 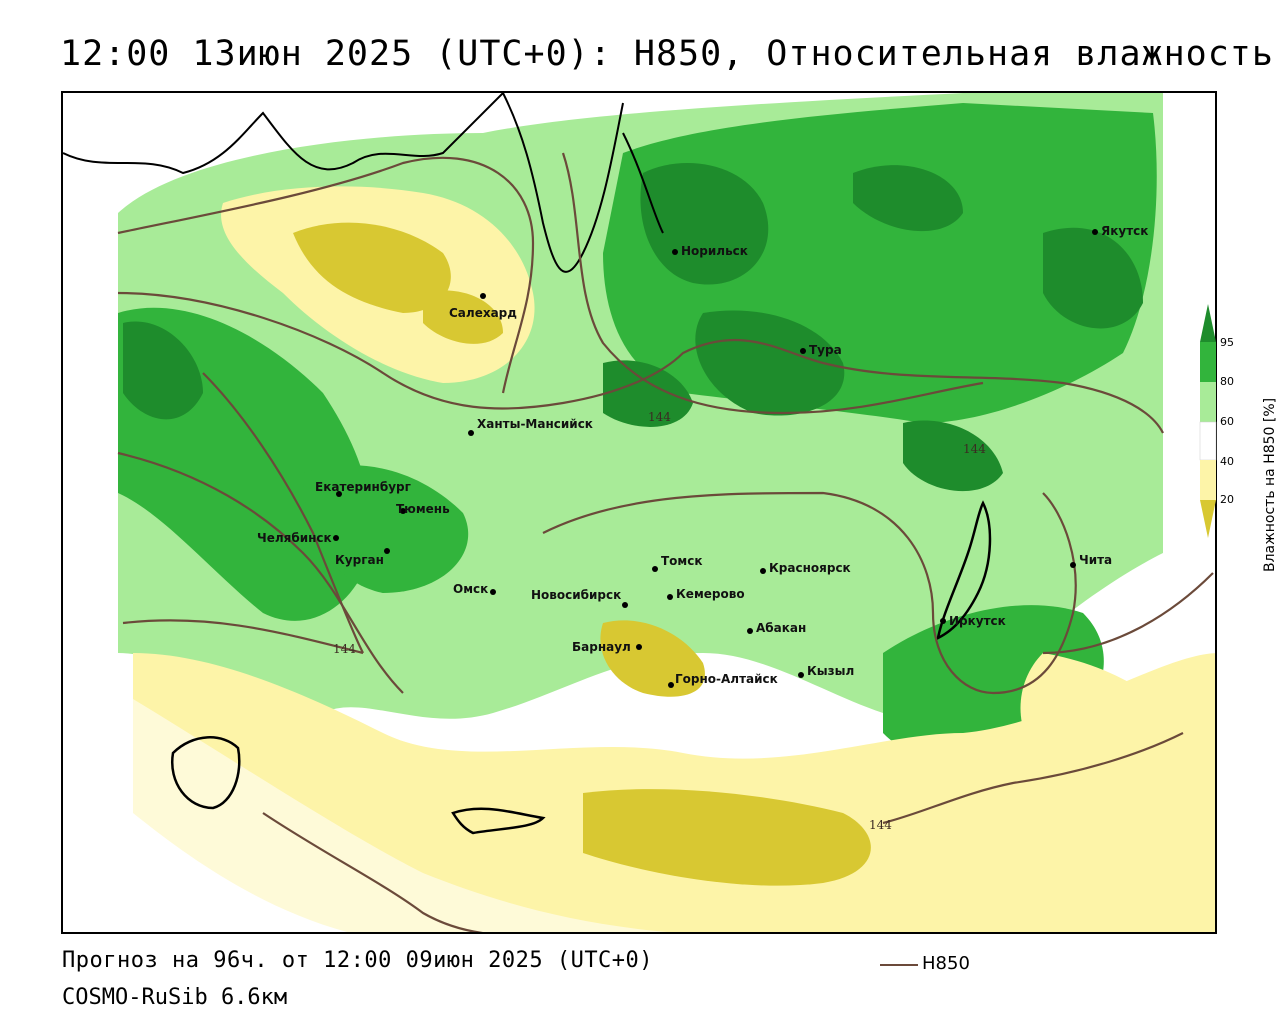 What do you see at coordinates (964, 570) in the screenshot?
I see `lake-baikal` at bounding box center [964, 570].